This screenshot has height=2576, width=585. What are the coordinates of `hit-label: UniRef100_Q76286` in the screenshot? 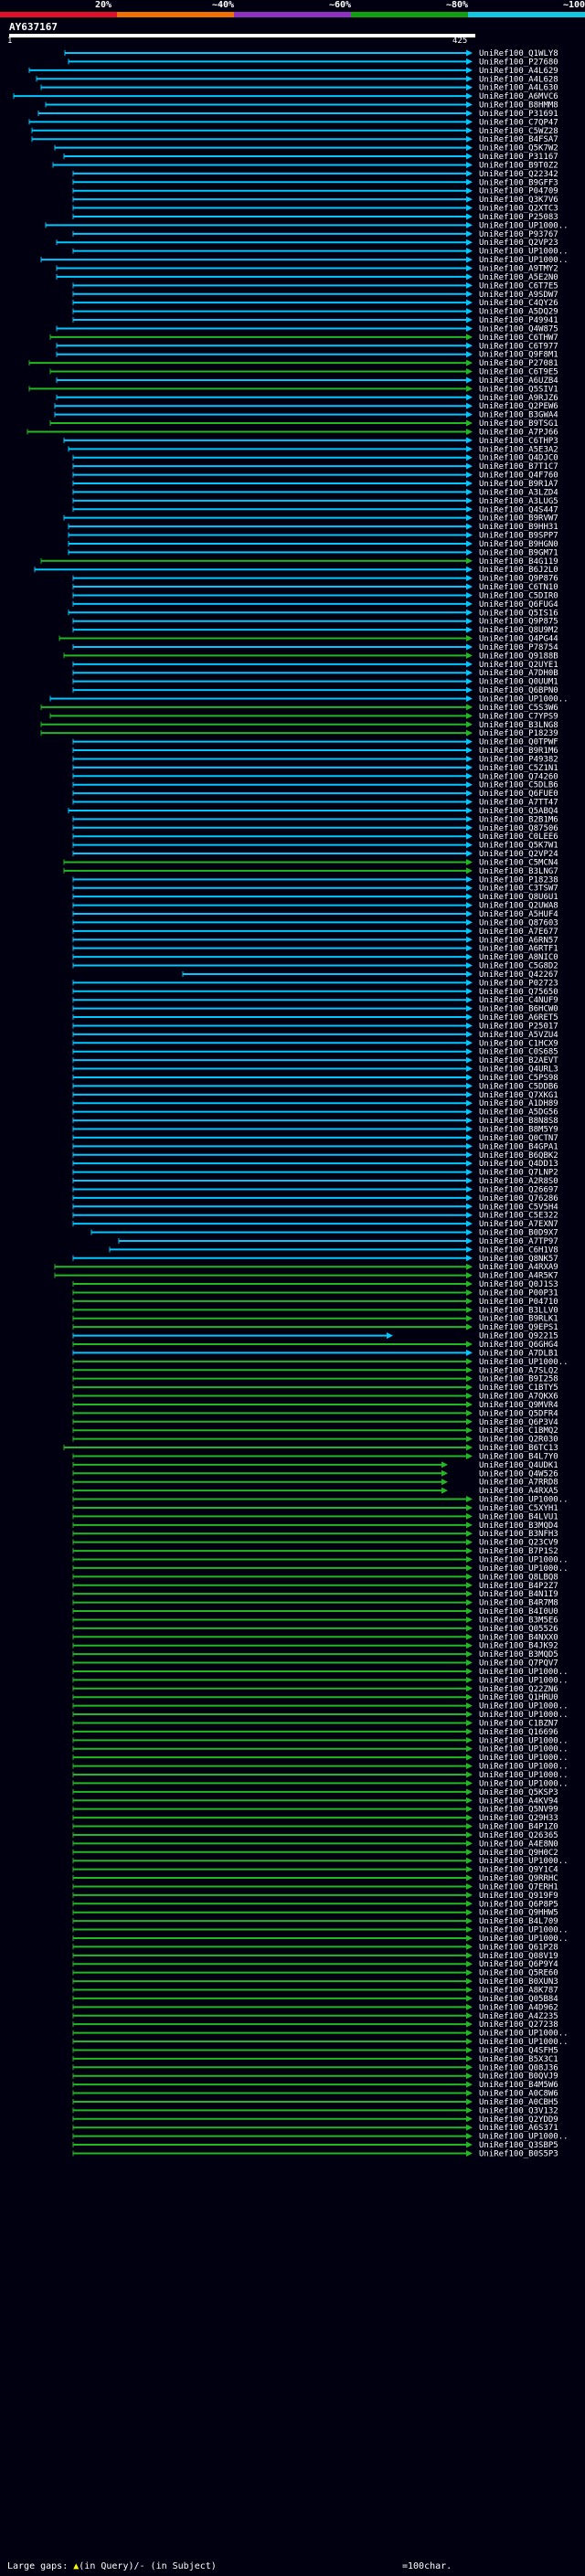 It's located at (518, 1198).